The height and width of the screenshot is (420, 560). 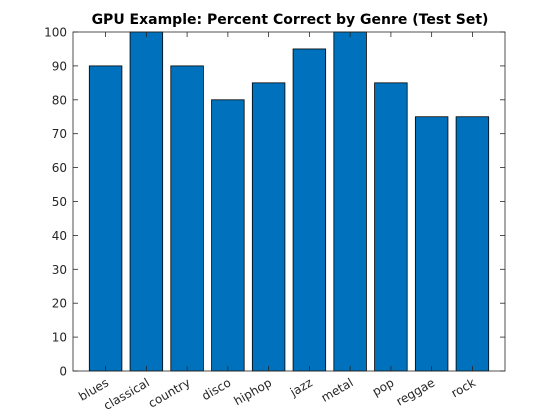 What do you see at coordinates (391, 227) in the screenshot?
I see `bar-pop` at bounding box center [391, 227].